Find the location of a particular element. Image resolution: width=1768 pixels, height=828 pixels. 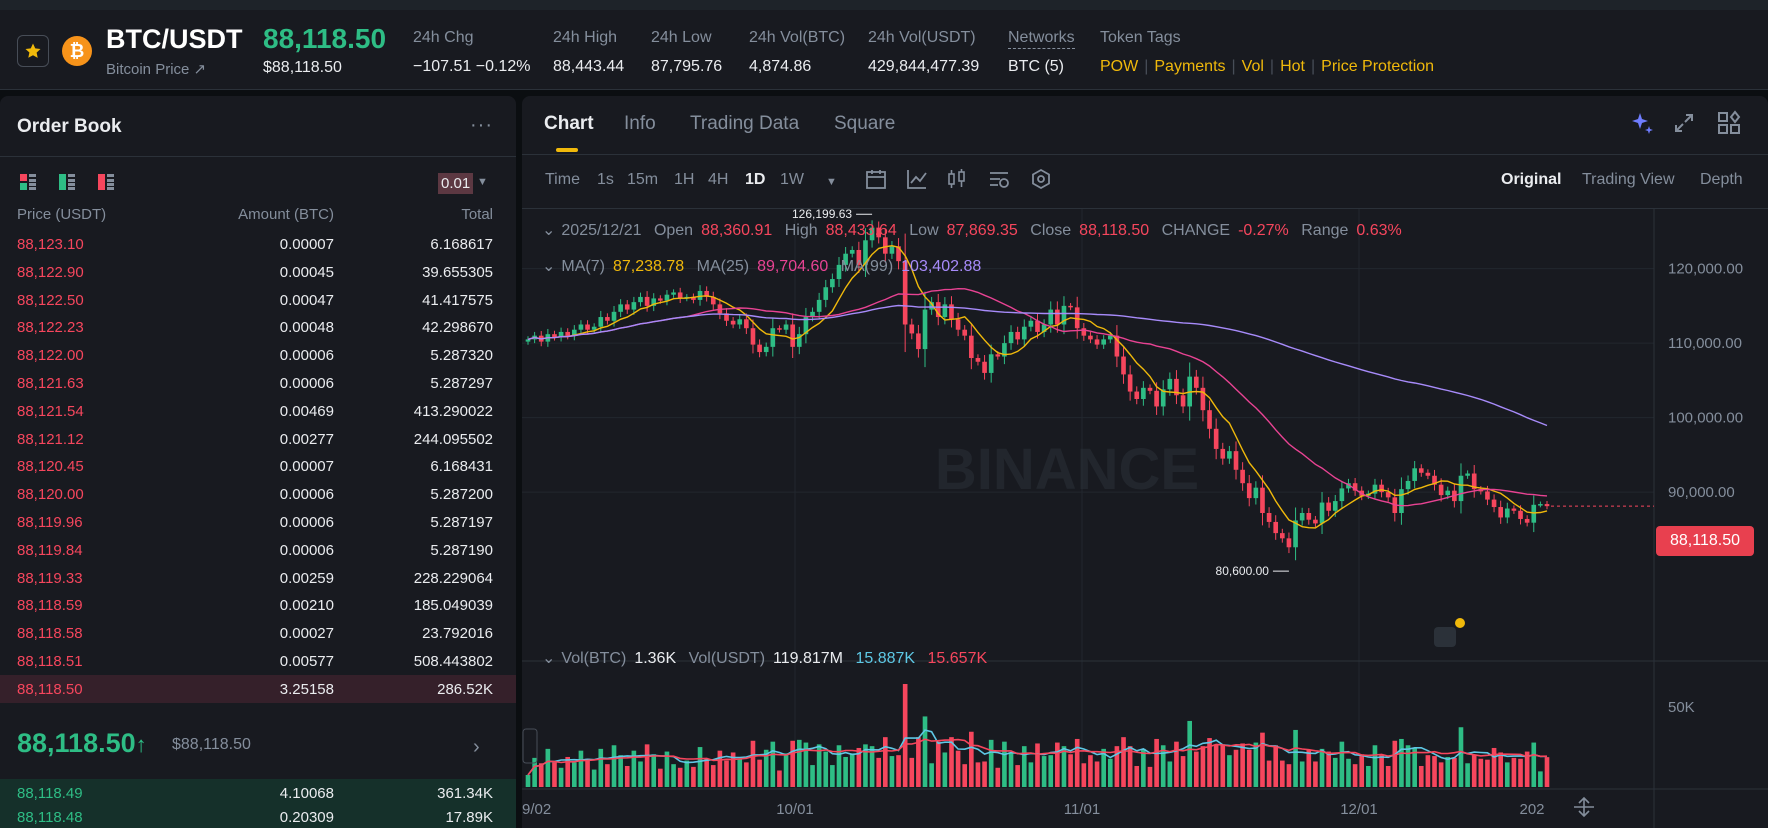

timeframe-4h: 4H is located at coordinates (718, 179).